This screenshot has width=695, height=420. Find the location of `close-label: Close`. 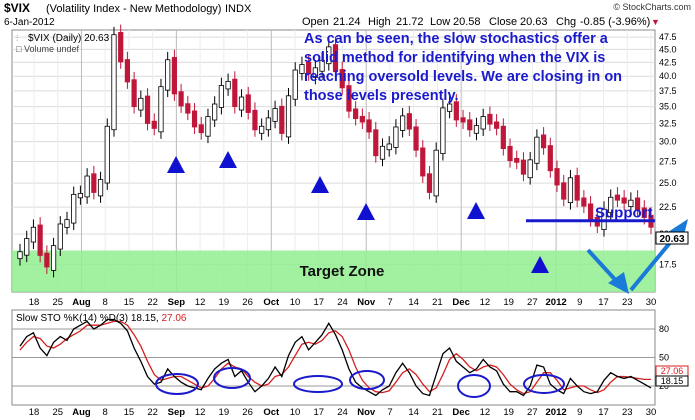

close-label: Close is located at coordinates (503, 22).